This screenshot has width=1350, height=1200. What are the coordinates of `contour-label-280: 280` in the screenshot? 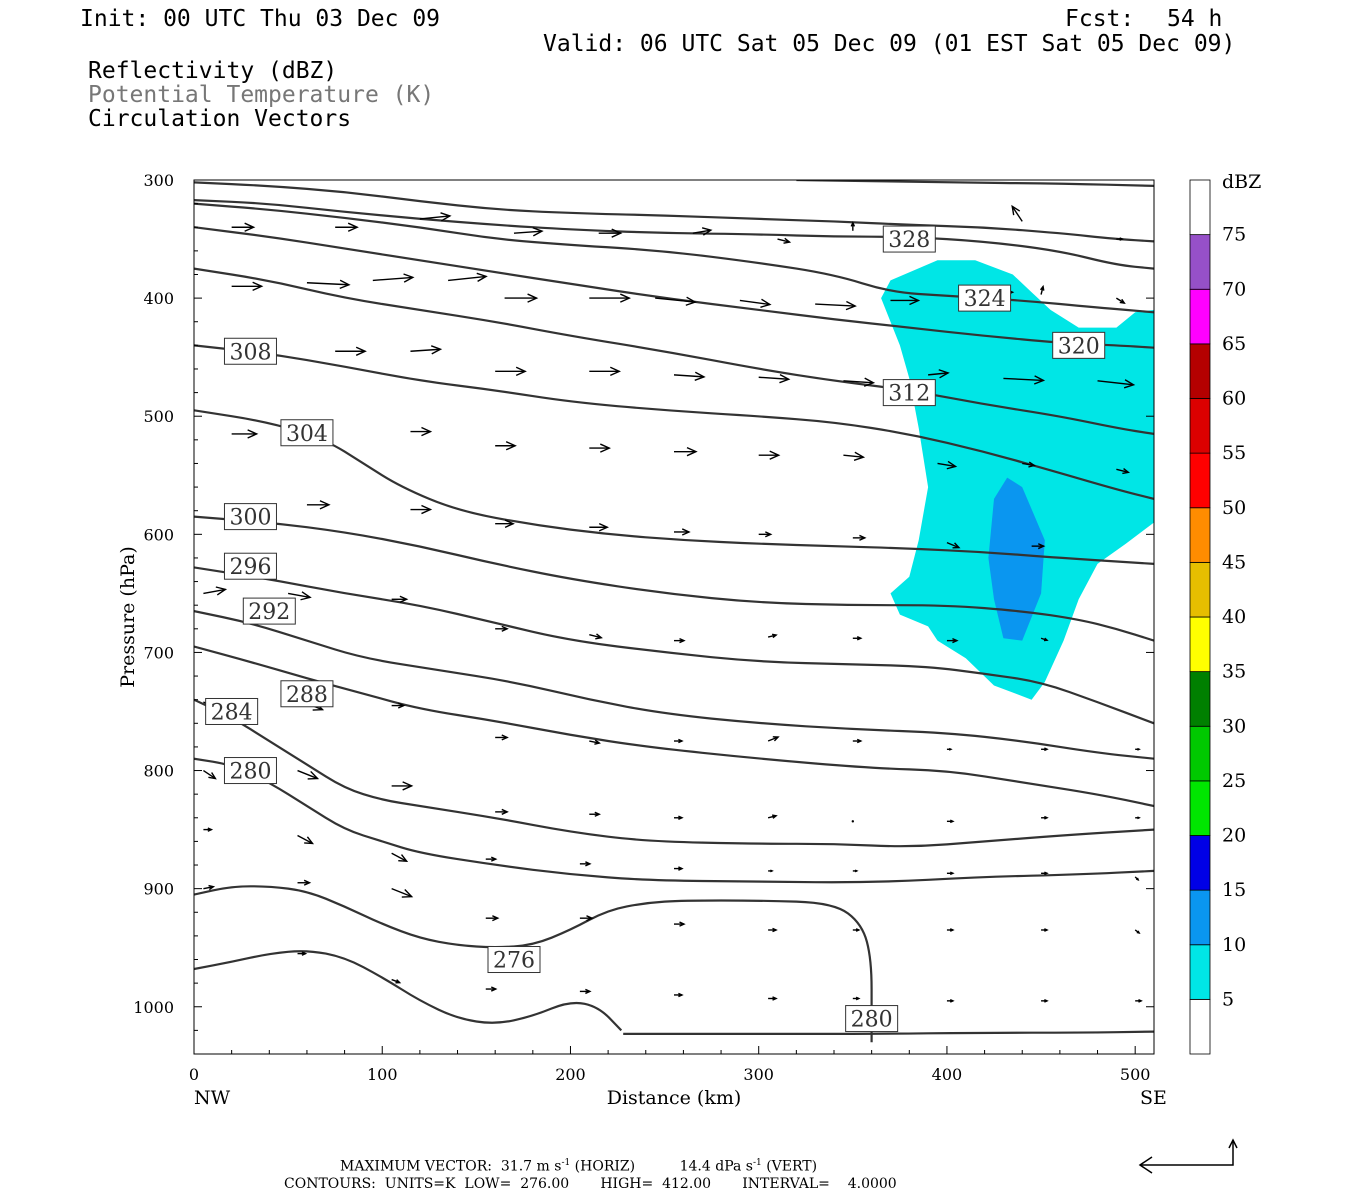 It's located at (250, 771).